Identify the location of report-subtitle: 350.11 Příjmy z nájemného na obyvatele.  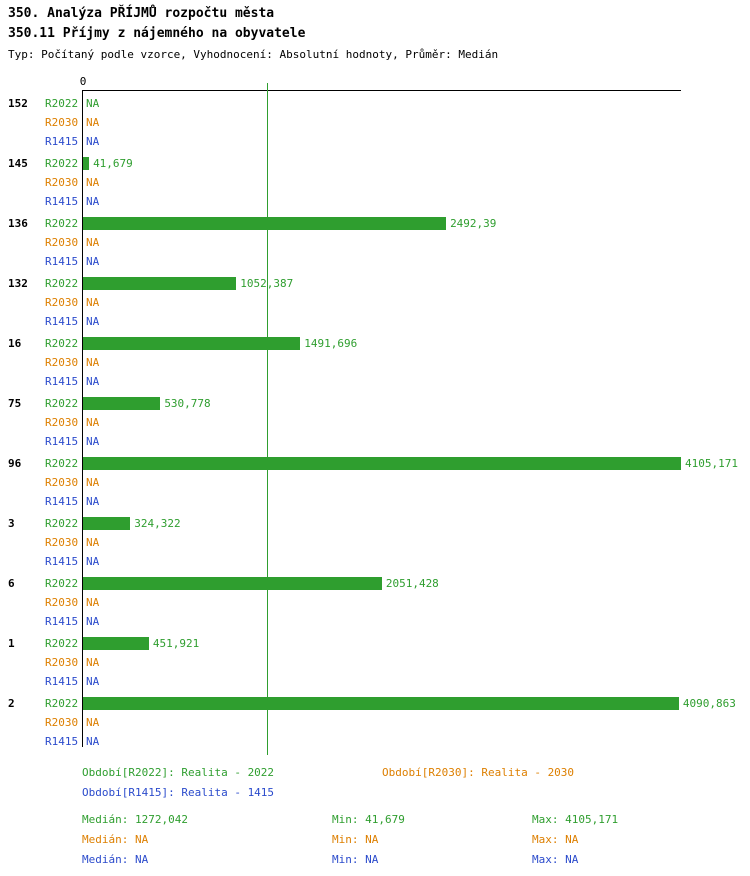
(157, 33).